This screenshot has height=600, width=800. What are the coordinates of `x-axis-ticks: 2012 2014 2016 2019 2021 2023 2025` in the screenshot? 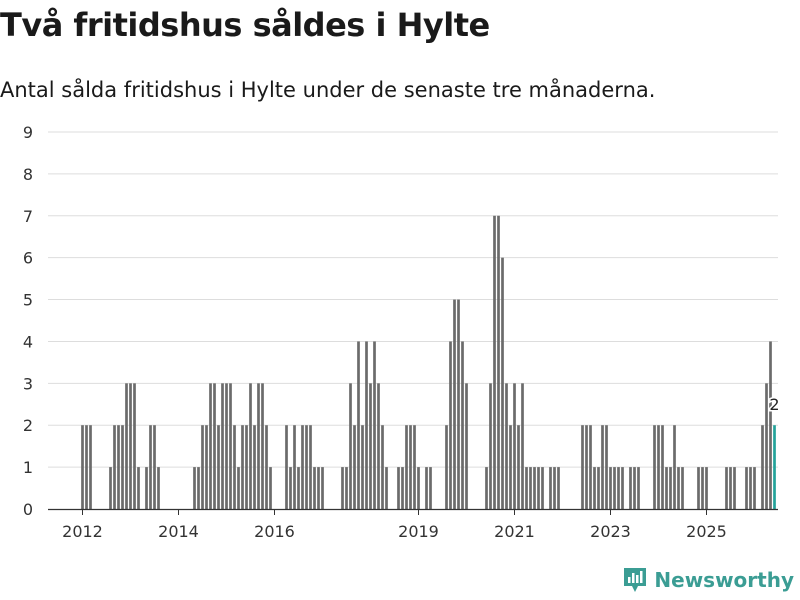 It's located at (394, 525).